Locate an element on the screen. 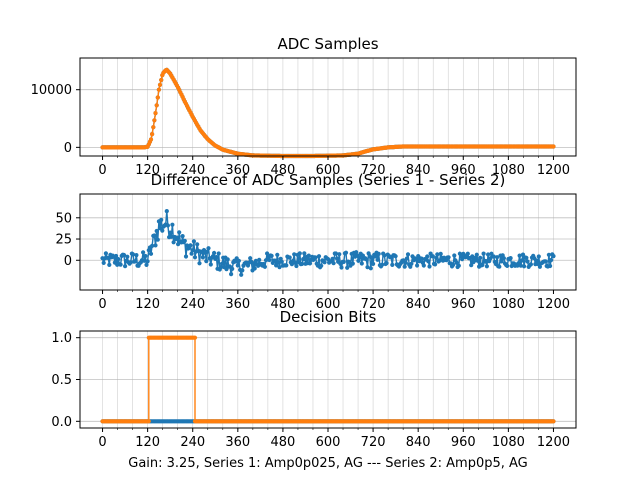 The height and width of the screenshot is (480, 640). x-tick-label: 0 is located at coordinates (102, 170).